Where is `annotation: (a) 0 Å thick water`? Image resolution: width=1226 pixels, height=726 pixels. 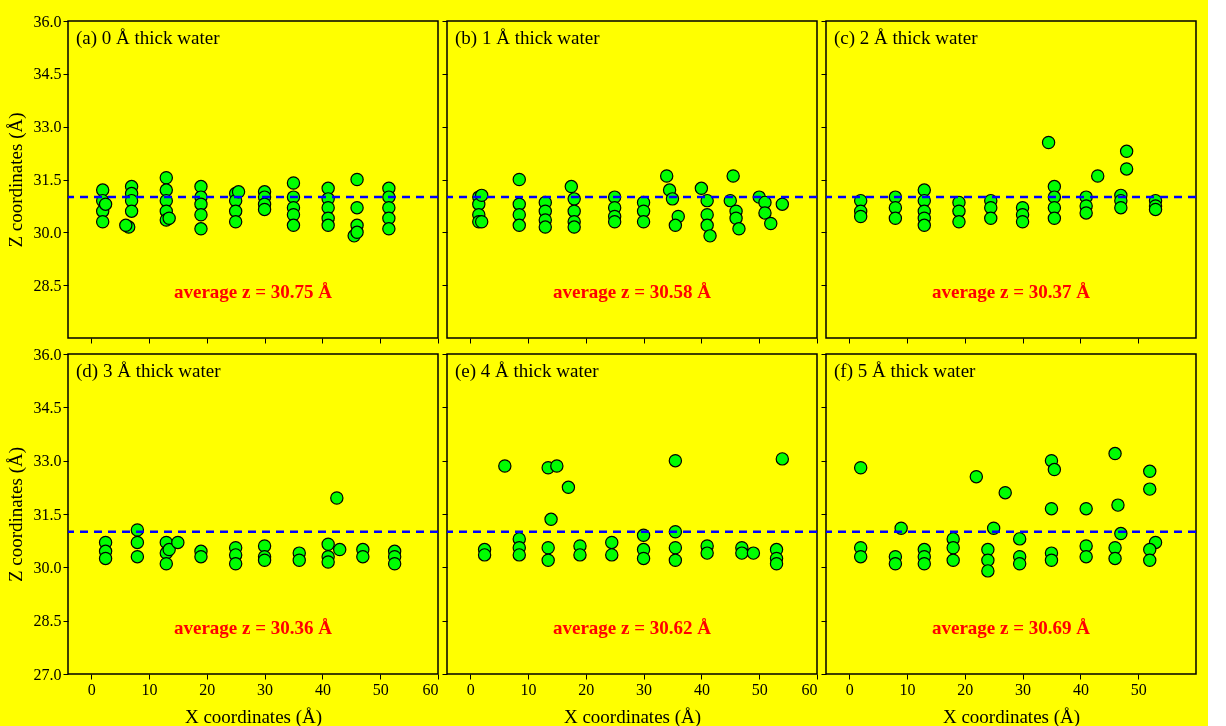 annotation: (a) 0 Å thick water is located at coordinates (148, 38).